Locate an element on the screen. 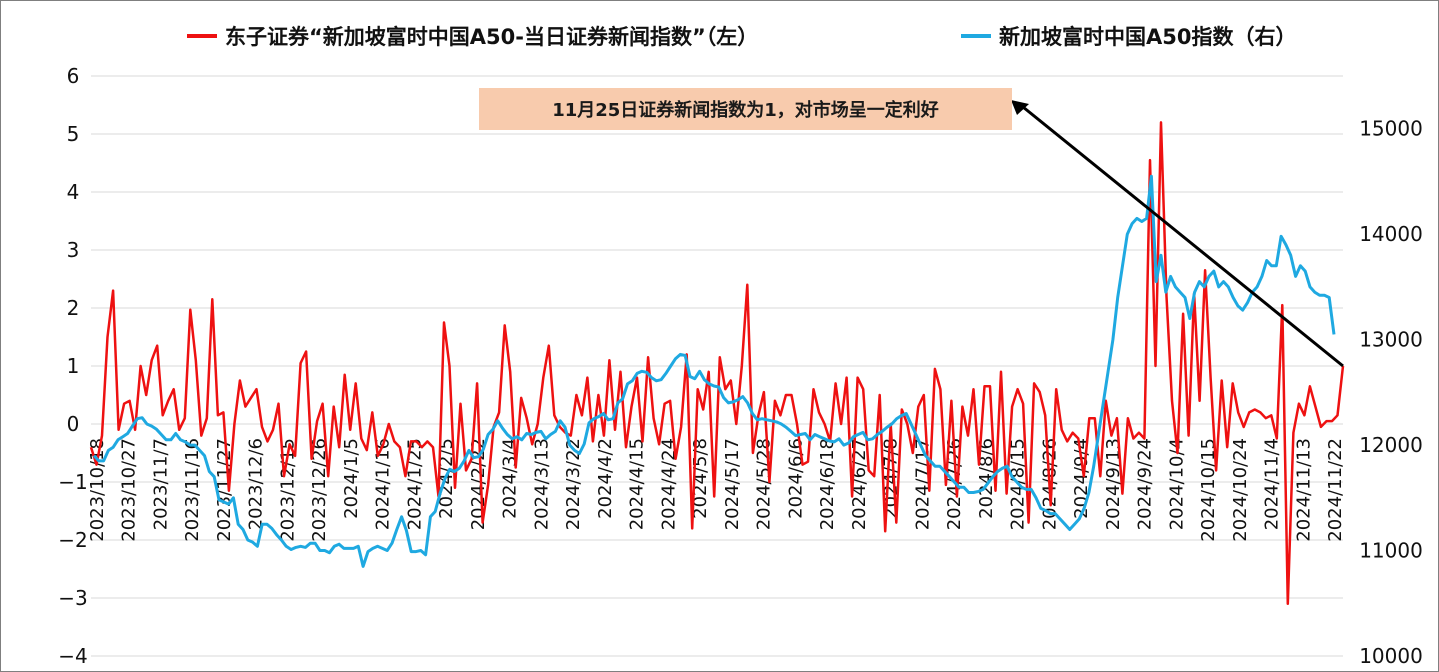  arrow-head is located at coordinates (1020, 107).